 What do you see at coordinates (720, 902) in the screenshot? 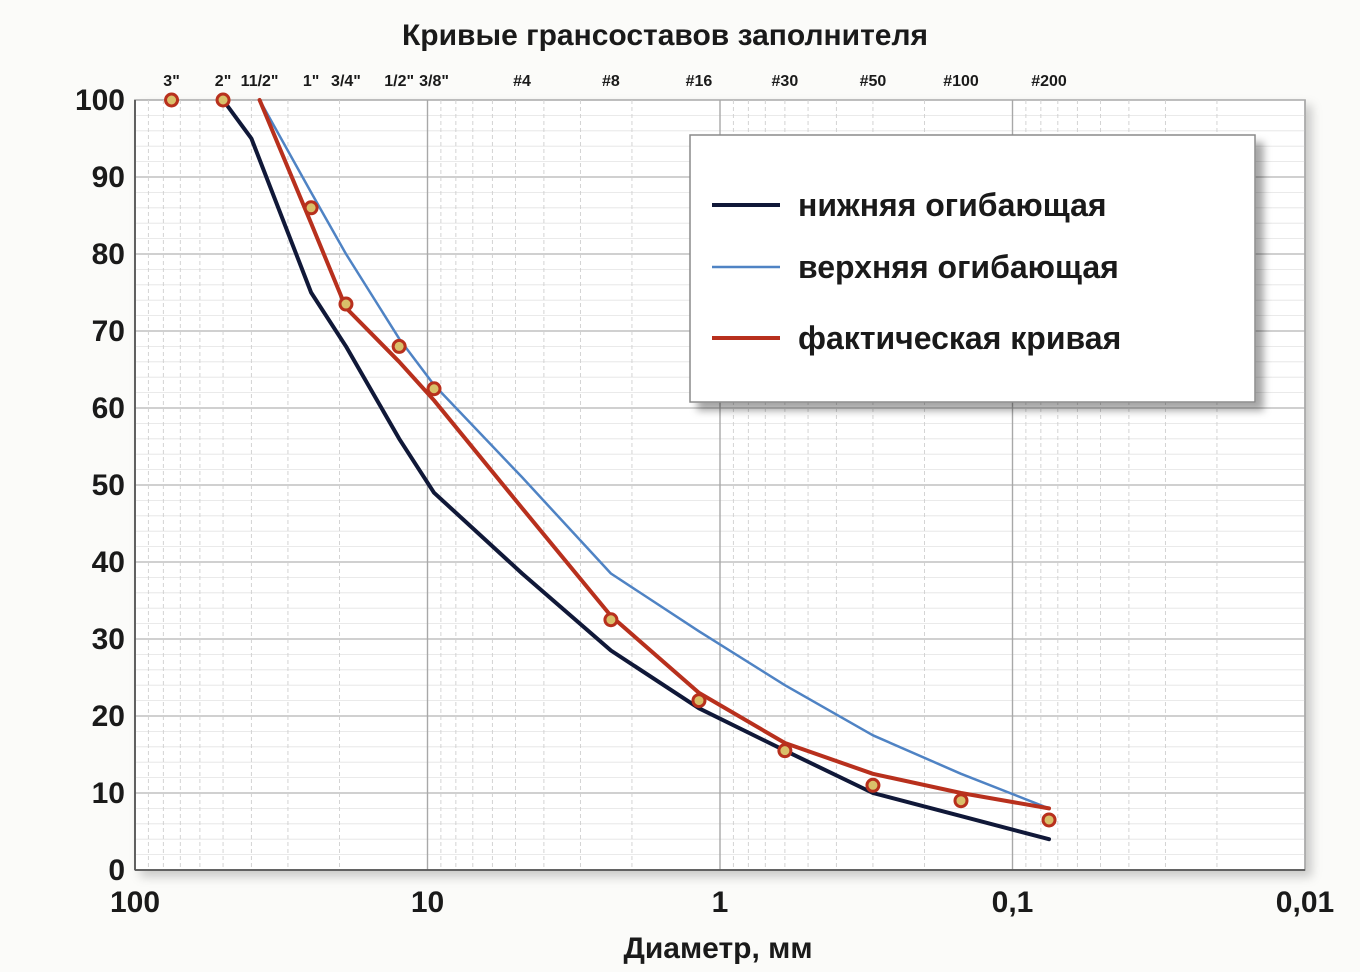
I see `x-tick-label: 1` at bounding box center [720, 902].